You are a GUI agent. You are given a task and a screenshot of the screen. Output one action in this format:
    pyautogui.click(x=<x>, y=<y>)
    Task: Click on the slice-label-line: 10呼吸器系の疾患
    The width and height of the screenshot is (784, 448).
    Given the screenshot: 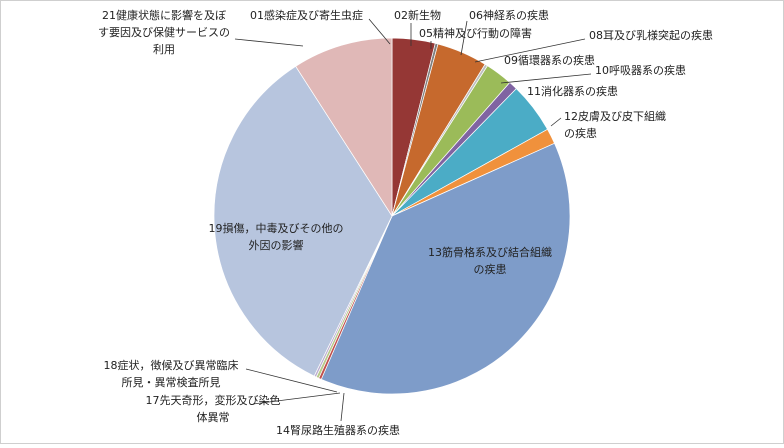 What is the action you would take?
    pyautogui.click(x=640, y=70)
    